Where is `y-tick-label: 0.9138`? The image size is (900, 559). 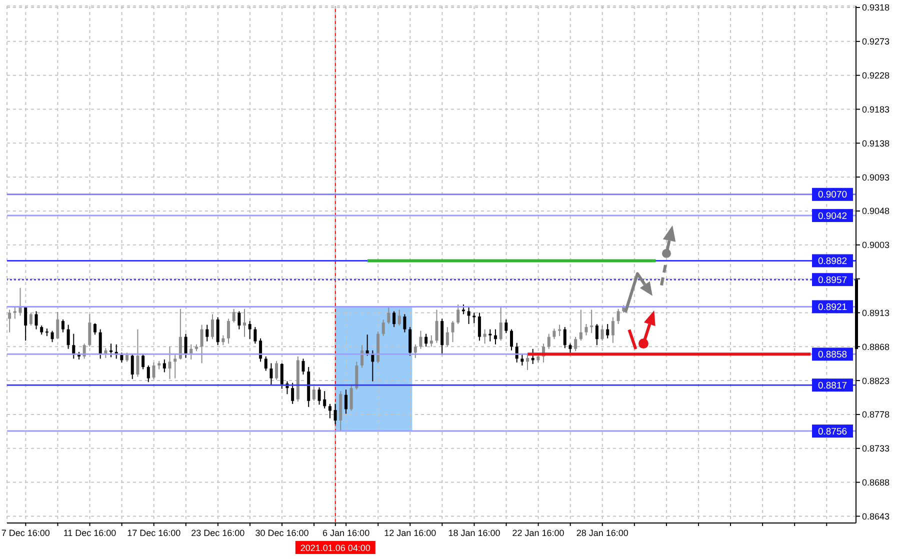 y-tick-label: 0.9138 is located at coordinates (876, 143).